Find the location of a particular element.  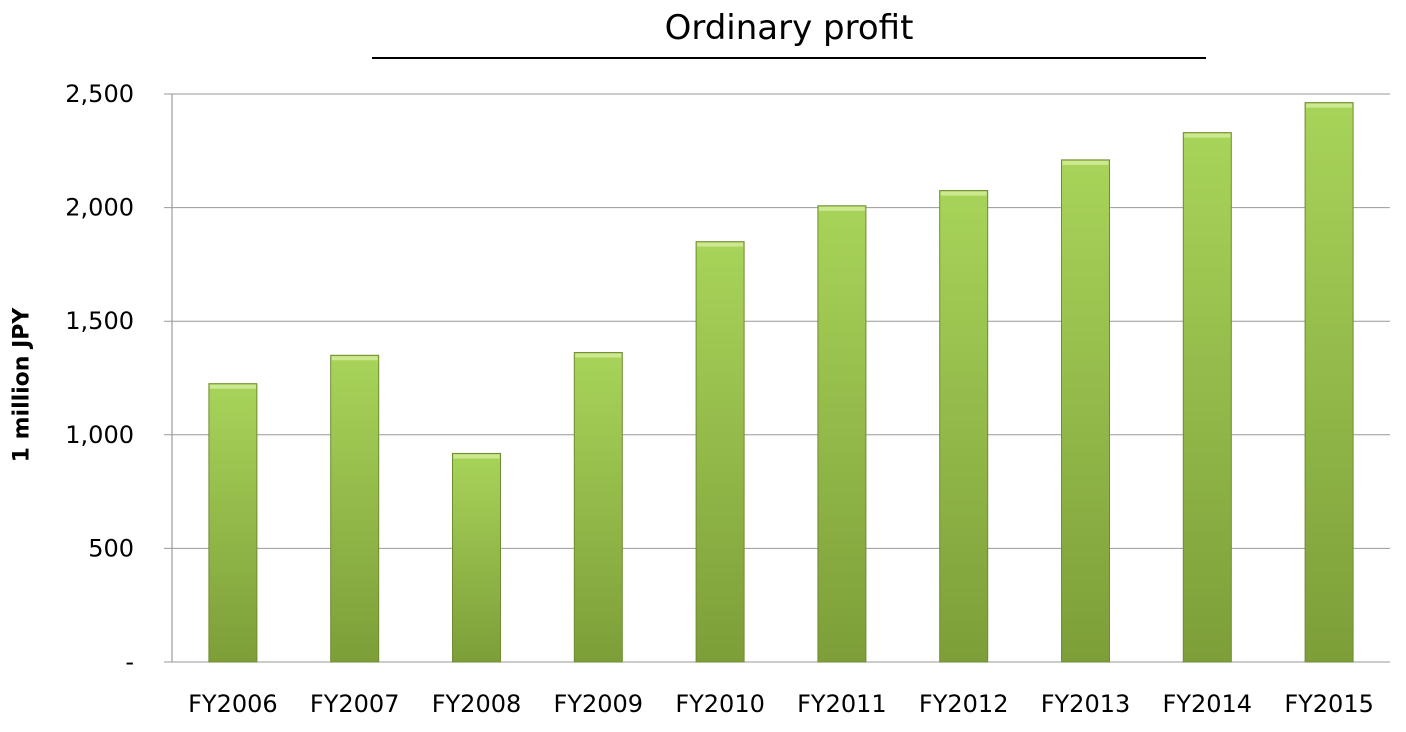

bar-fy2007 is located at coordinates (355, 508).